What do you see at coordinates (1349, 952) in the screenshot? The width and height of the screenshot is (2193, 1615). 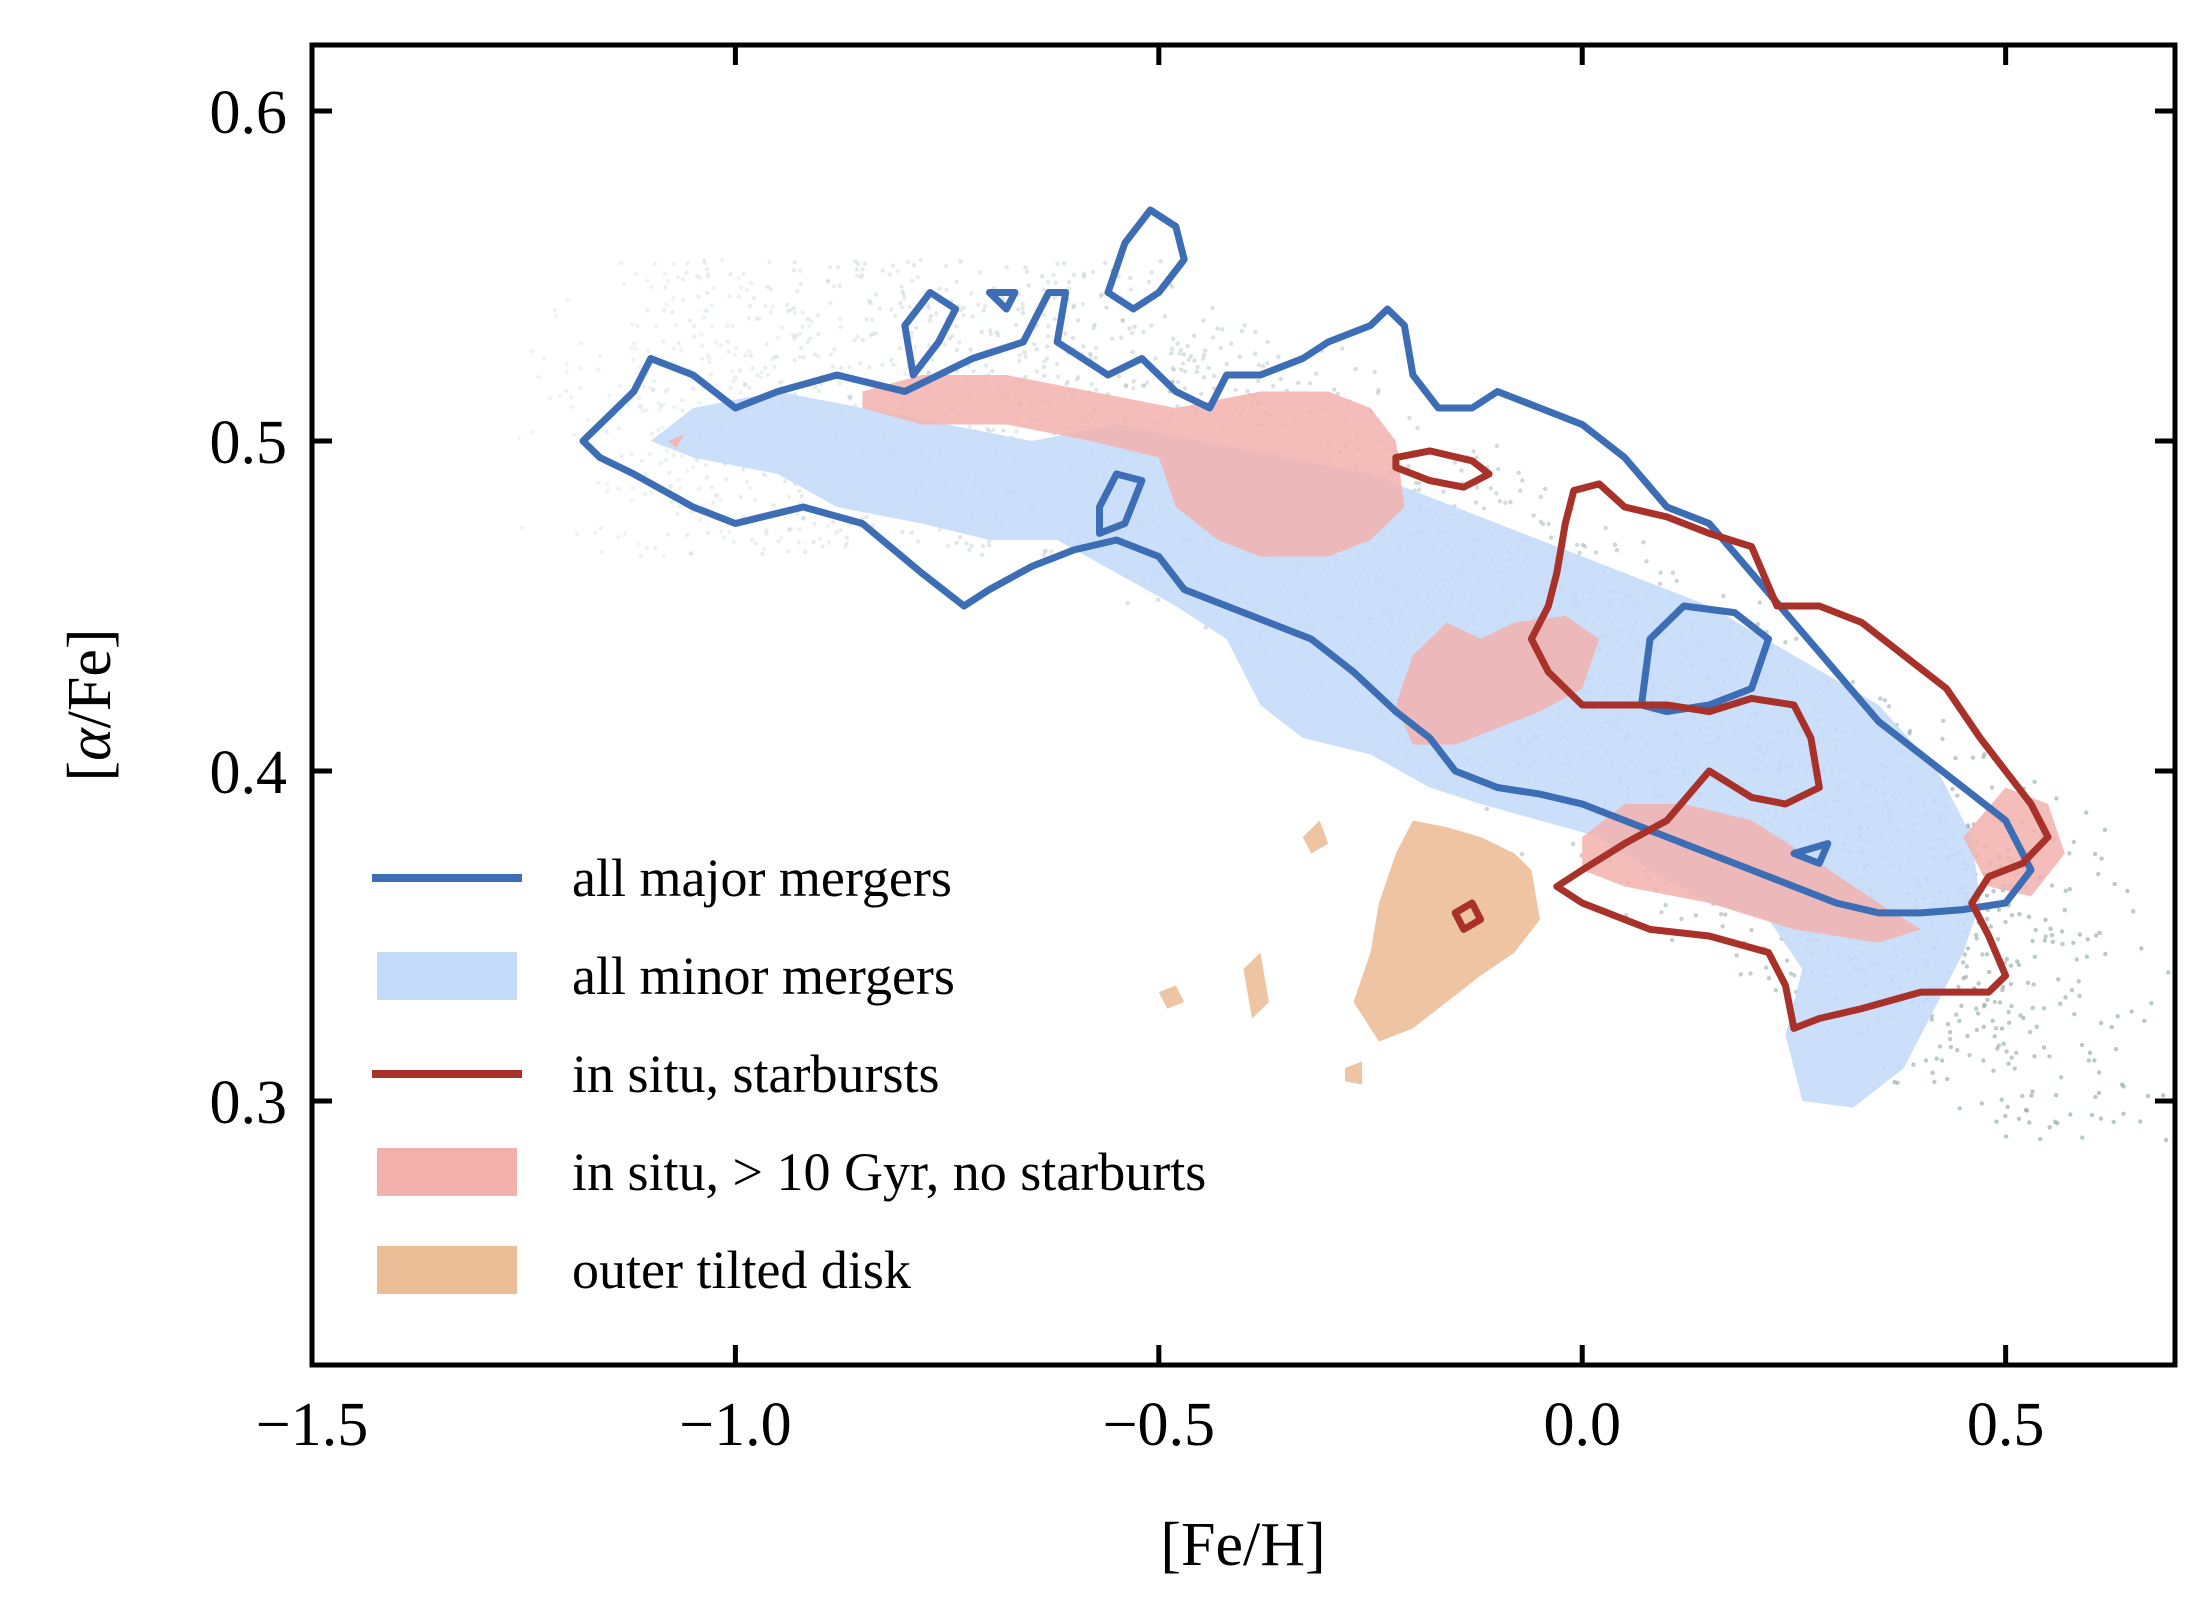 I see `series-outer-tilted-disk` at bounding box center [1349, 952].